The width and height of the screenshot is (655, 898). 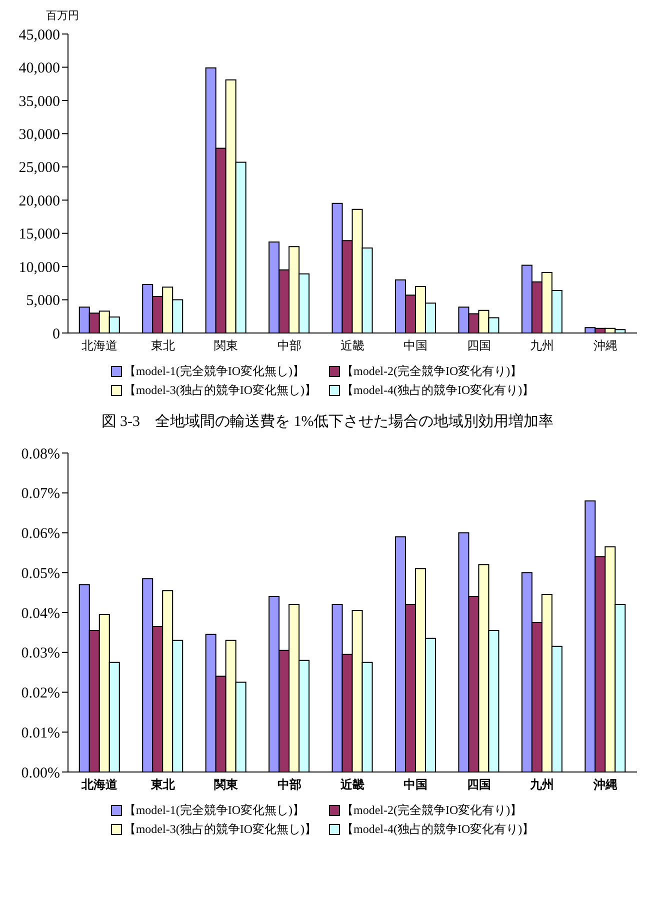 I want to click on y-tick-label: 0.04%, so click(x=40, y=614).